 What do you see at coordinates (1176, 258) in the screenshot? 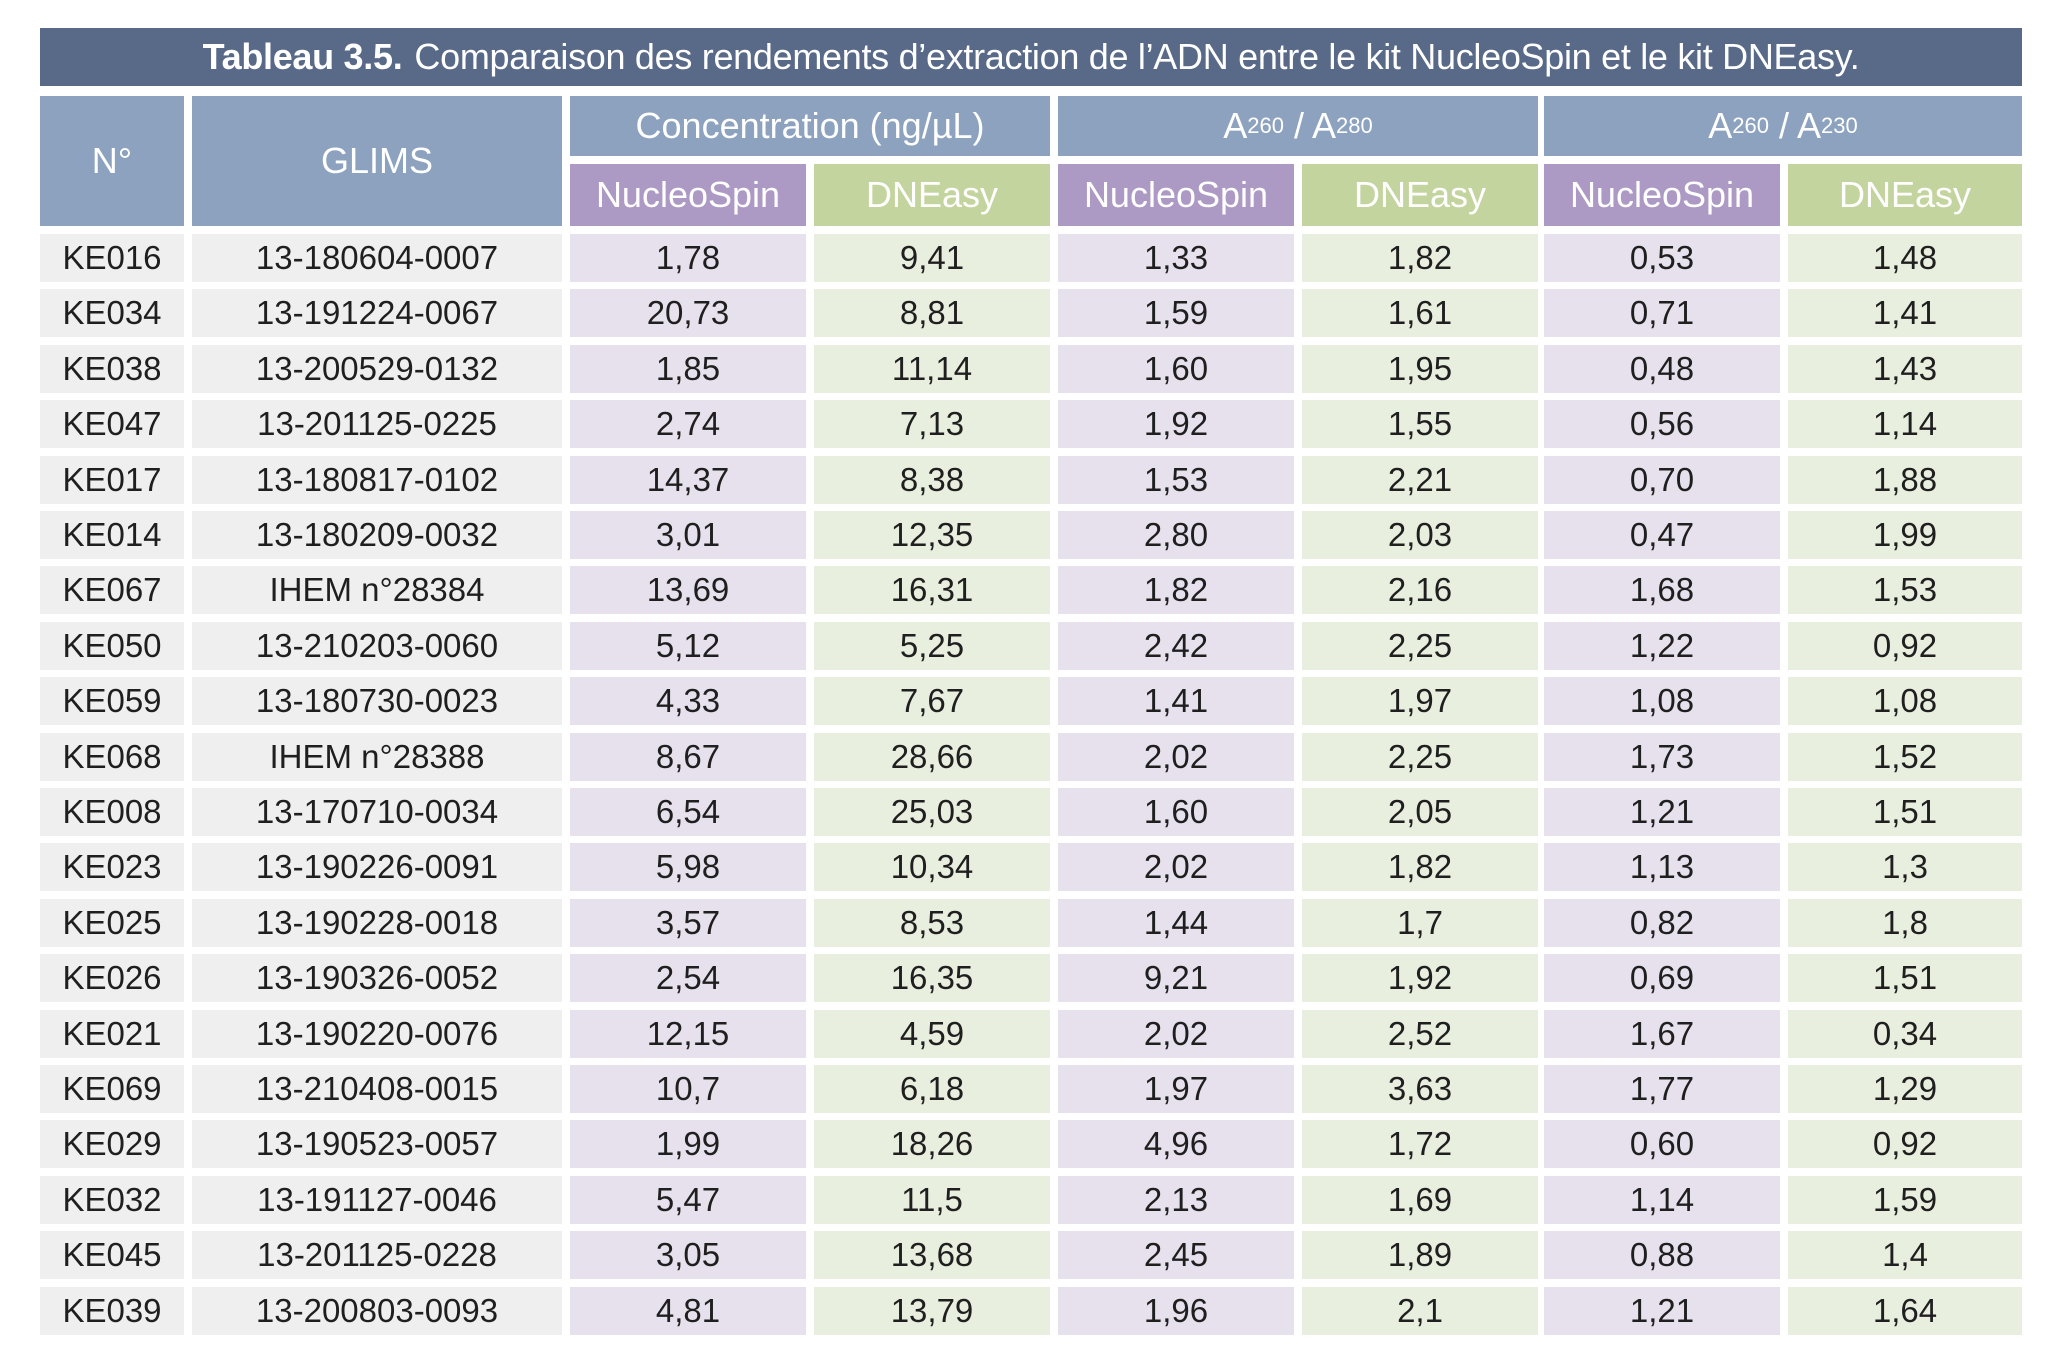
I see `cell-a280-nucleospin: 1,33` at bounding box center [1176, 258].